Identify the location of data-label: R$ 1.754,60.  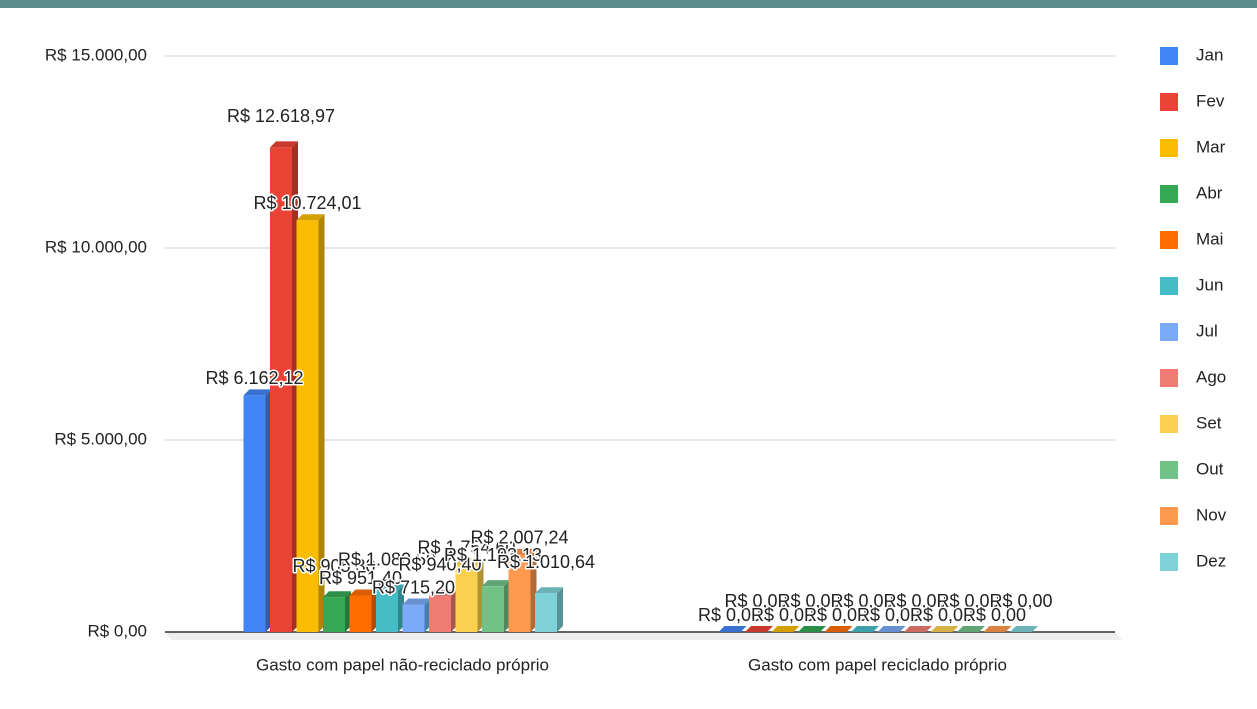
(466, 547).